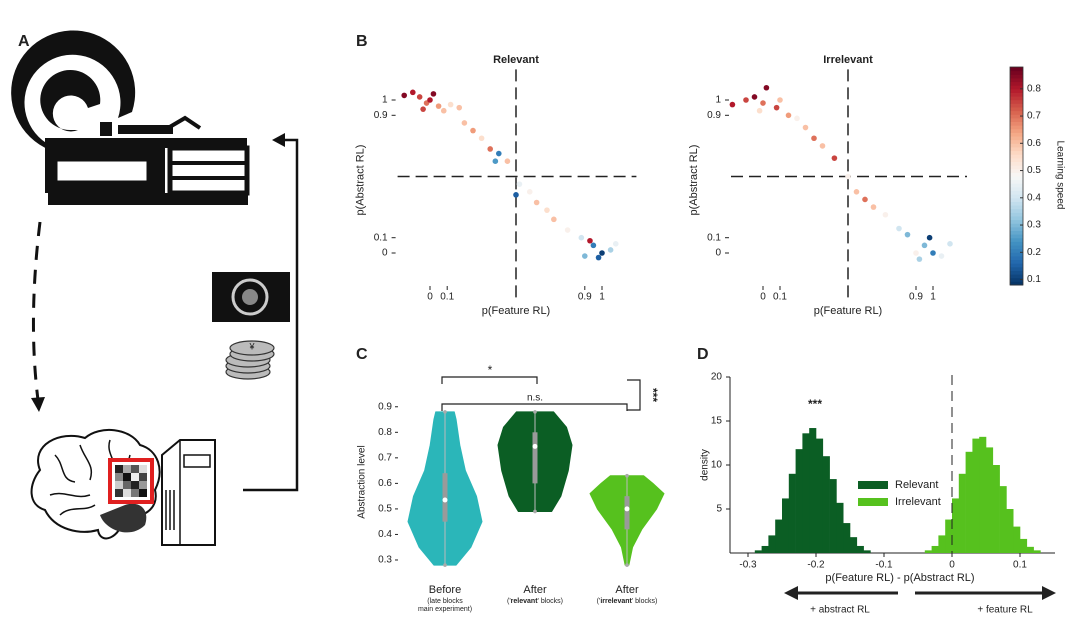  Describe the element at coordinates (250, 360) in the screenshot. I see `coins` at that location.